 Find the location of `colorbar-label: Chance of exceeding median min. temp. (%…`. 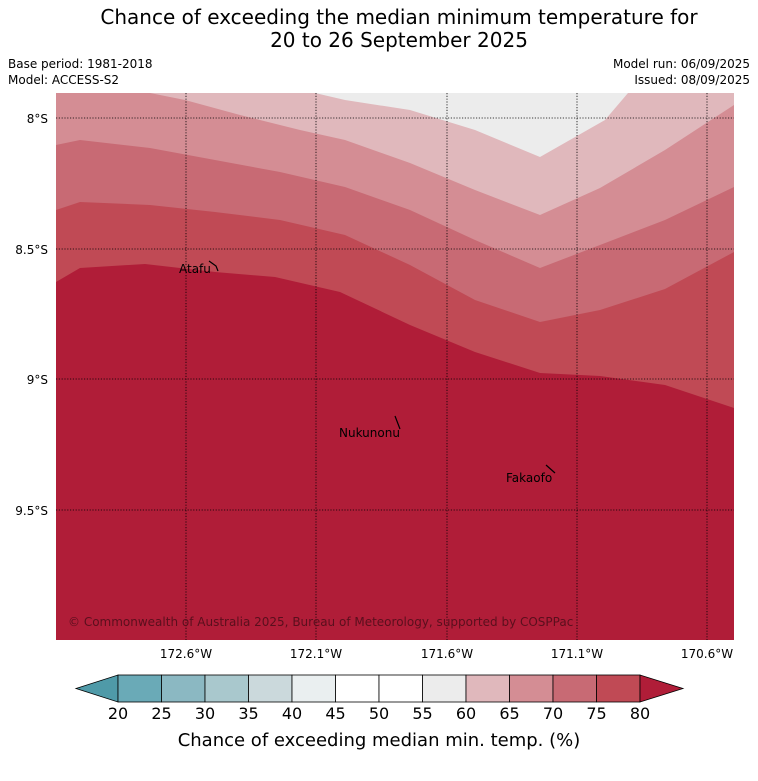

colorbar-label: Chance of exceeding median min. temp. (%… is located at coordinates (379, 740).